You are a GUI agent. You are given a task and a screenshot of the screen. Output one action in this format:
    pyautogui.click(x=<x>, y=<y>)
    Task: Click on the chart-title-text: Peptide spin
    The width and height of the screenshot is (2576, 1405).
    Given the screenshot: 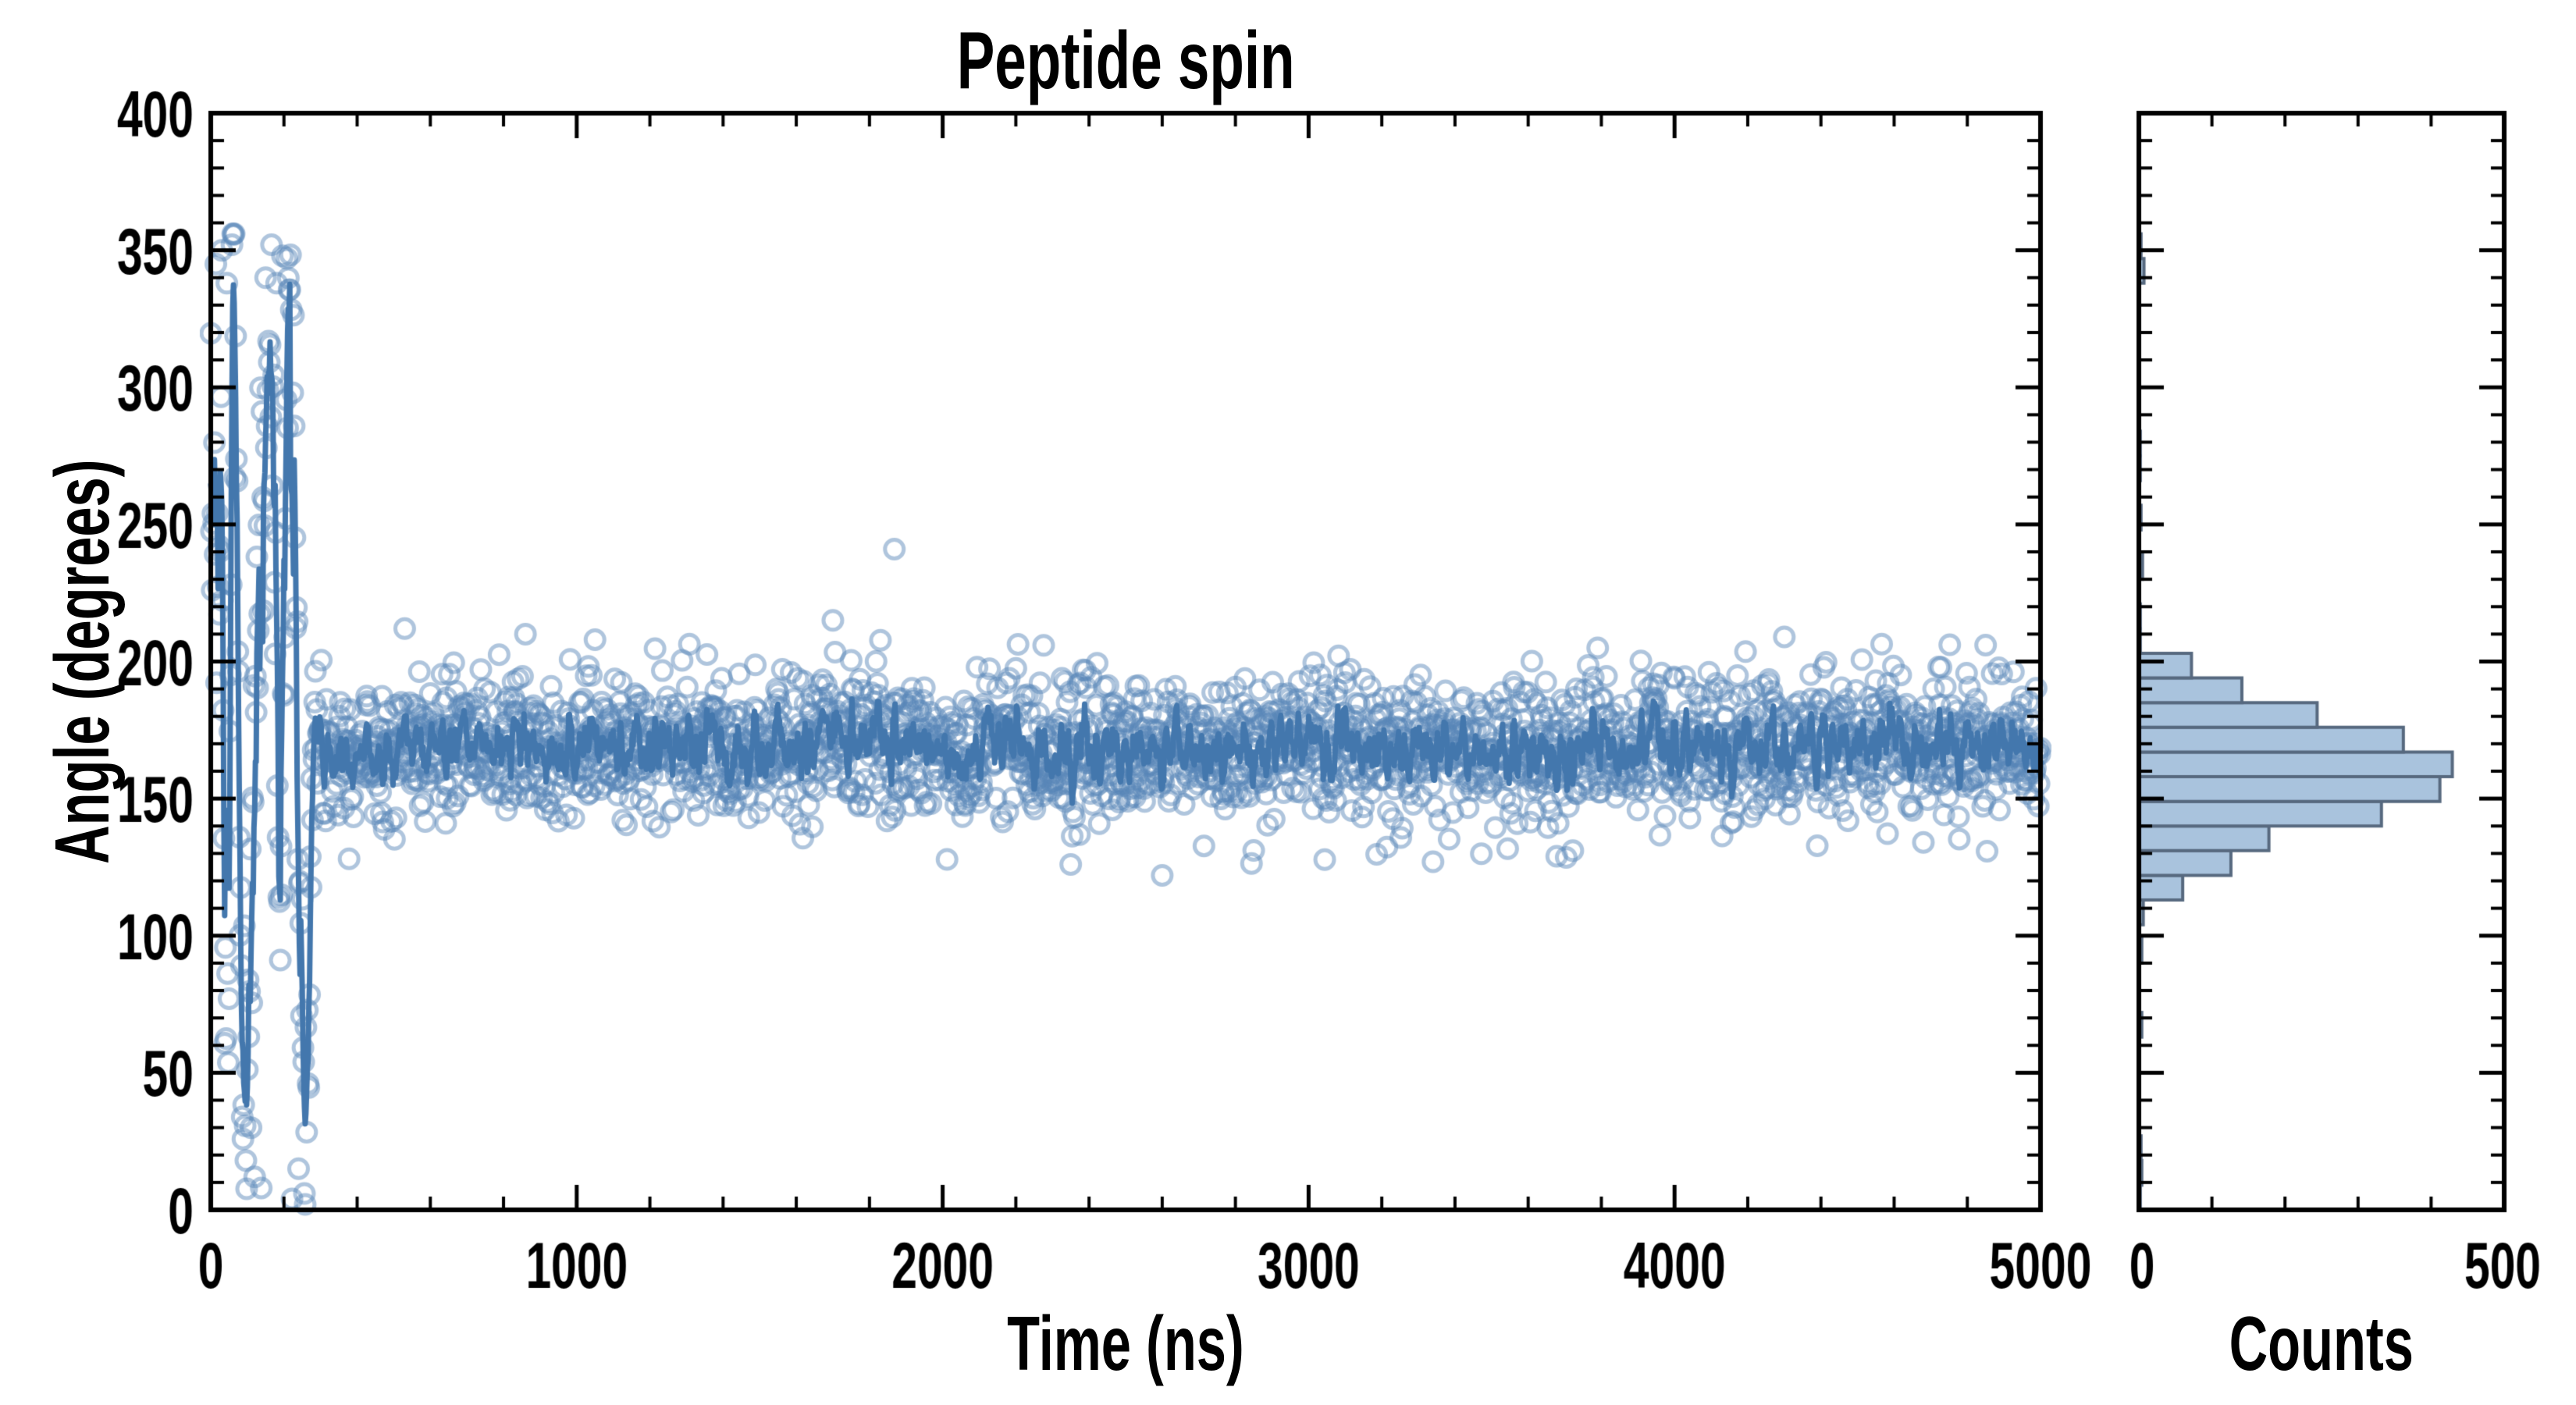 What is the action you would take?
    pyautogui.click(x=1125, y=61)
    